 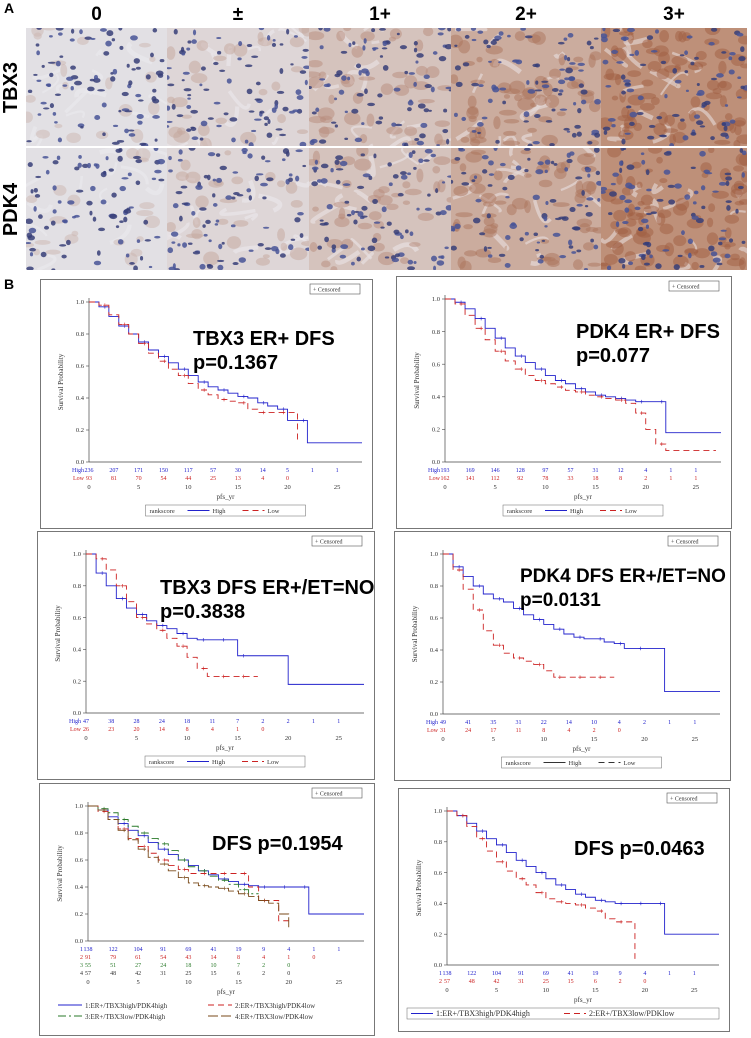 What do you see at coordinates (263, 958) in the screenshot?
I see `risk-count: 4` at bounding box center [263, 958].